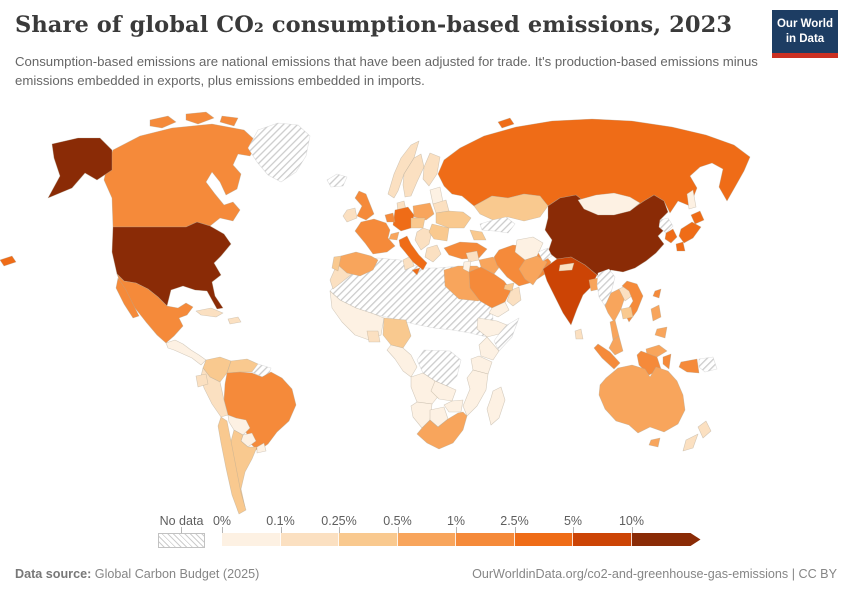 This screenshot has width=850, height=600. What do you see at coordinates (485, 539) in the screenshot?
I see `legend-bin-1–2.5%` at bounding box center [485, 539].